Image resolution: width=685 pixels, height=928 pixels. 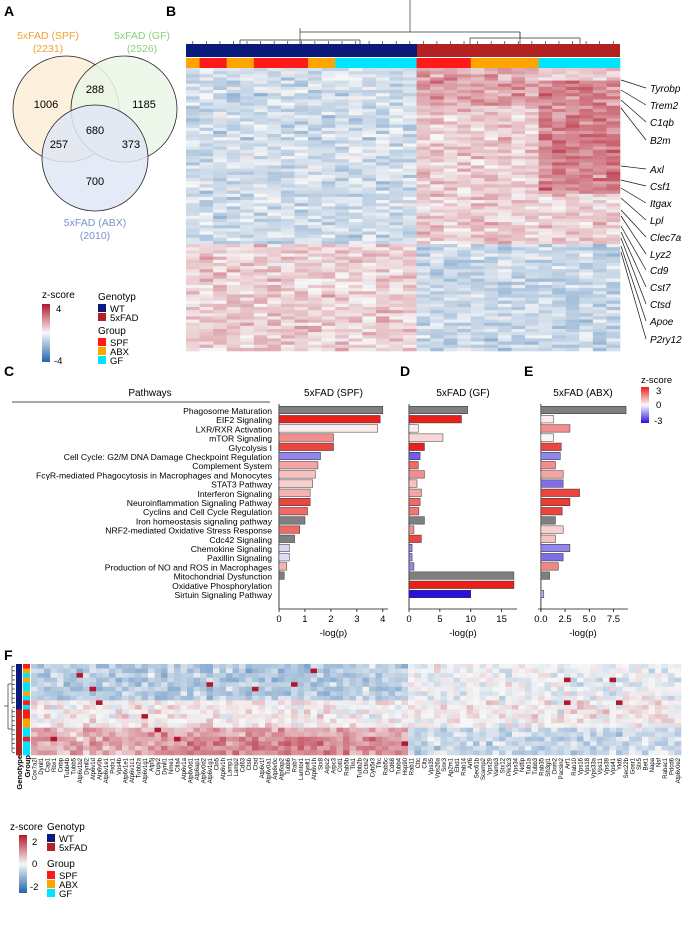 What do you see at coordinates (633, 248) in the screenshot?
I see `gene-label-connector` at bounding box center [633, 248].